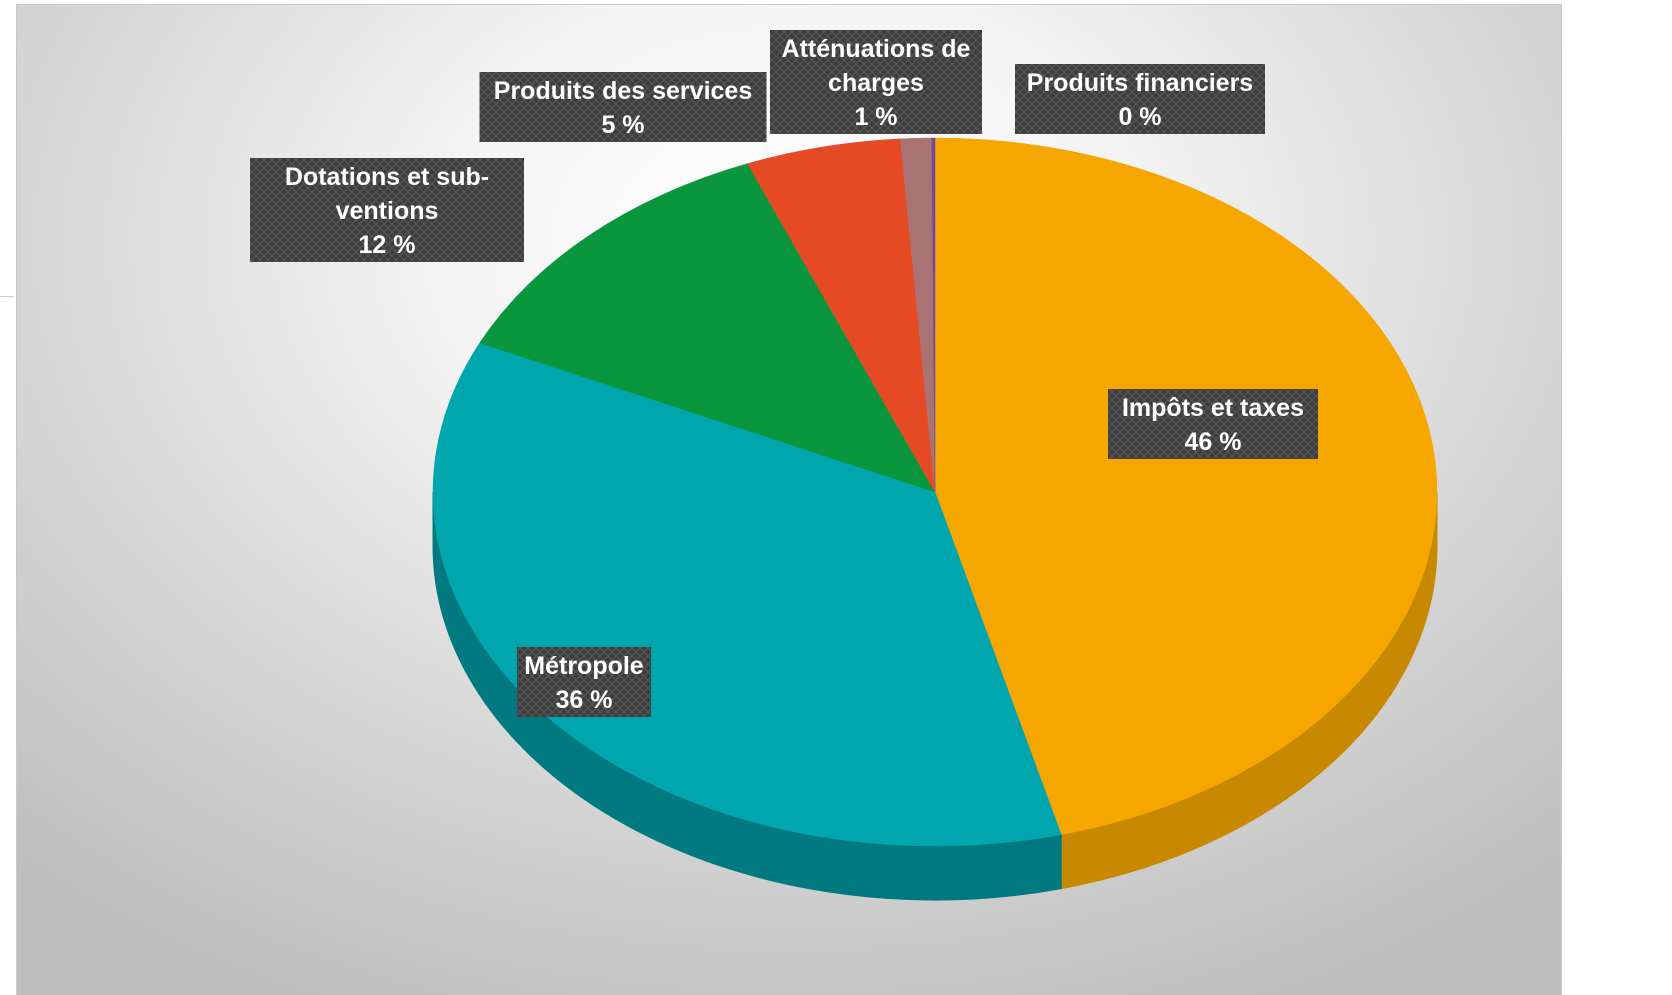  Describe the element at coordinates (584, 700) in the screenshot. I see `data-label-value-1: 36 %` at that location.